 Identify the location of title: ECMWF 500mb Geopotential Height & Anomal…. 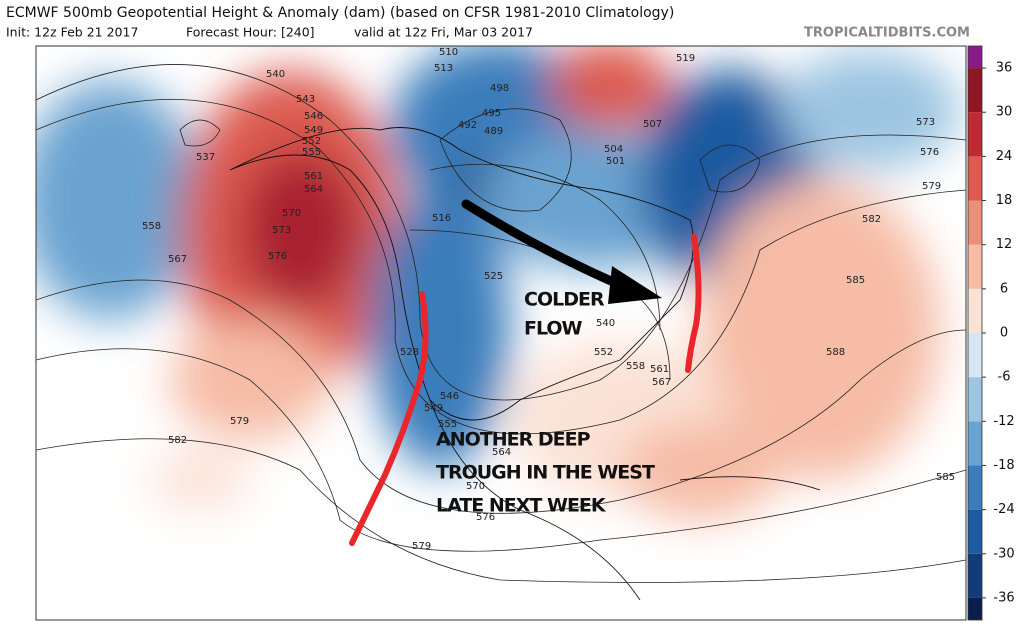
(340, 13).